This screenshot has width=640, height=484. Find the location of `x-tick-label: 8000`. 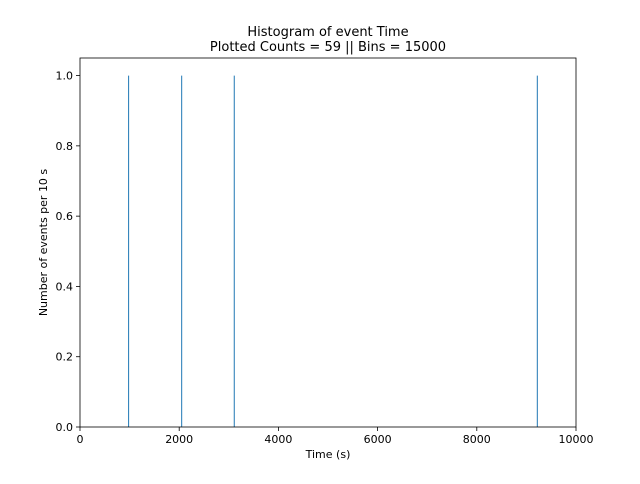

x-tick-label: 8000 is located at coordinates (477, 439).